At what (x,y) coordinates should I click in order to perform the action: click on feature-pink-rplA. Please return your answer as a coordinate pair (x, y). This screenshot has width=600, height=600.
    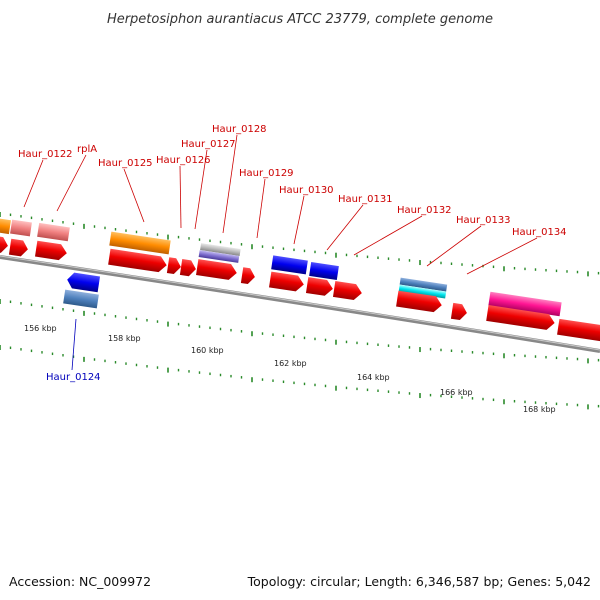
    Looking at the image, I should click on (53, 232).